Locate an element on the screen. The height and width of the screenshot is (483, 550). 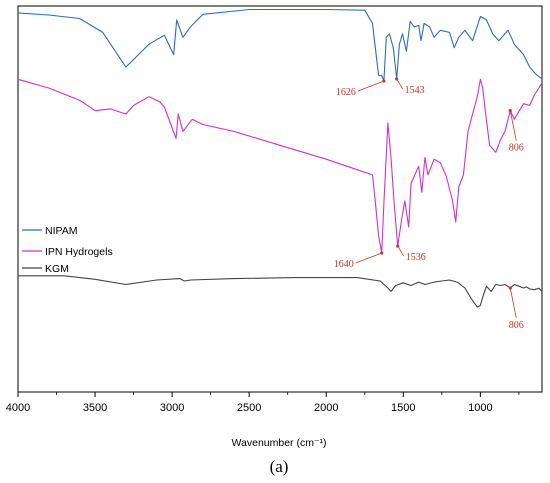
x-tick-label-3500: 3500 is located at coordinates (95, 408).